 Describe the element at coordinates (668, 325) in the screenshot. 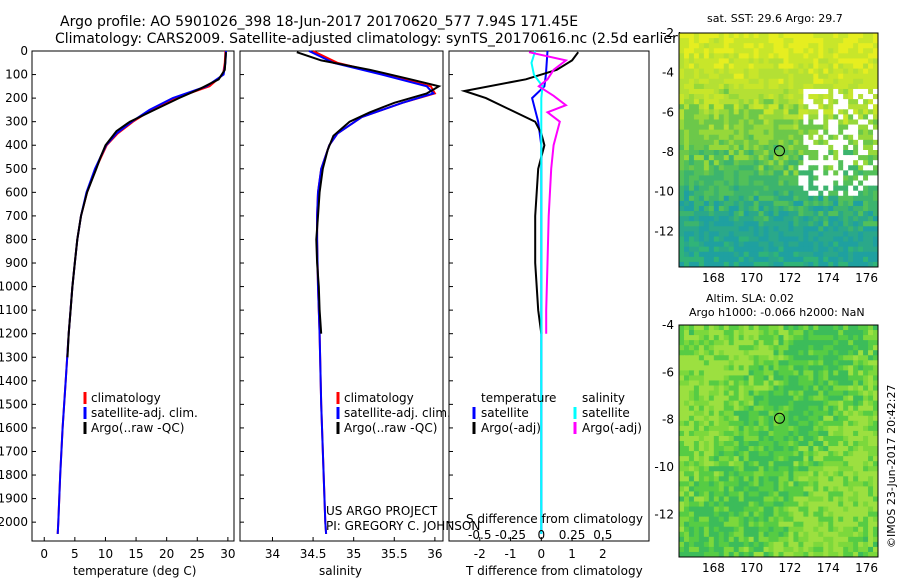

I see `map-y-tick-label: -4` at that location.